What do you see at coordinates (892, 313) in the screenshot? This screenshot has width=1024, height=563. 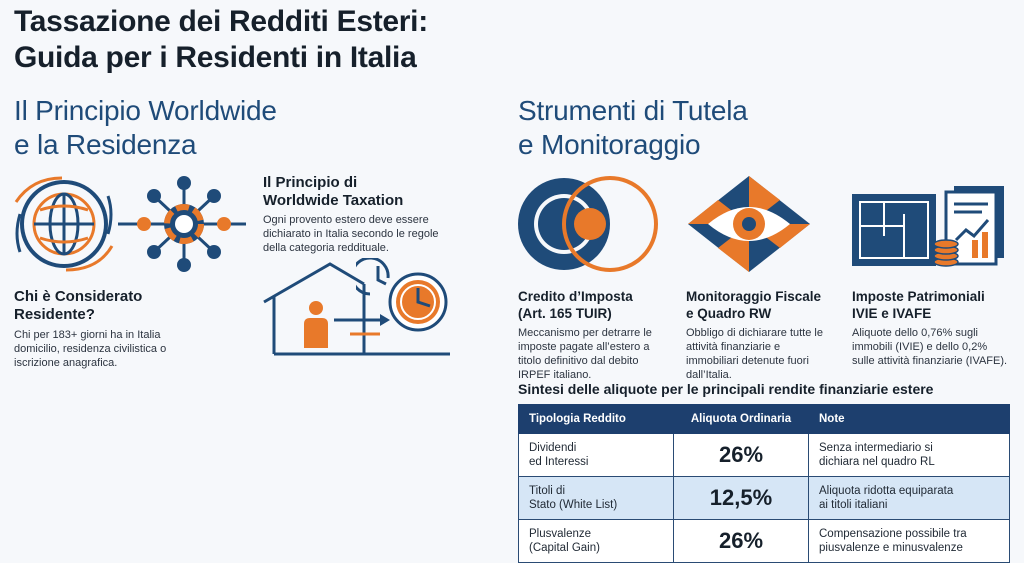 I see `card-imposte-title-line-2: IVIE e IVAFE` at bounding box center [892, 313].